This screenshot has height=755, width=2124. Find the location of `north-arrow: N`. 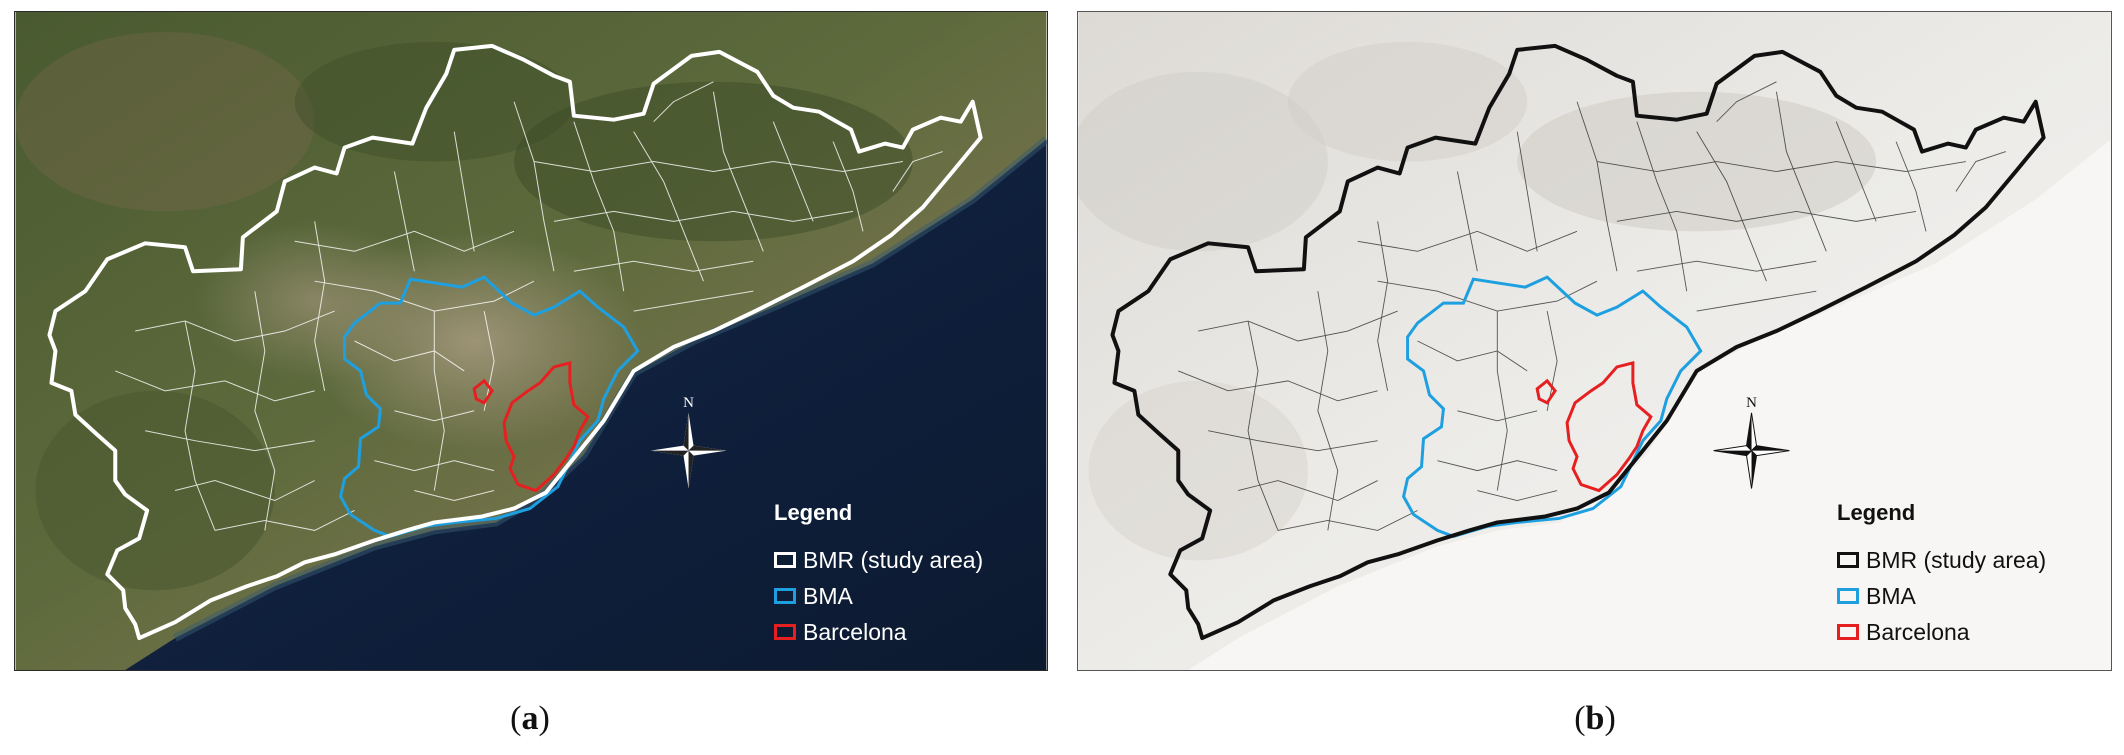

north-arrow: N is located at coordinates (1751, 442).